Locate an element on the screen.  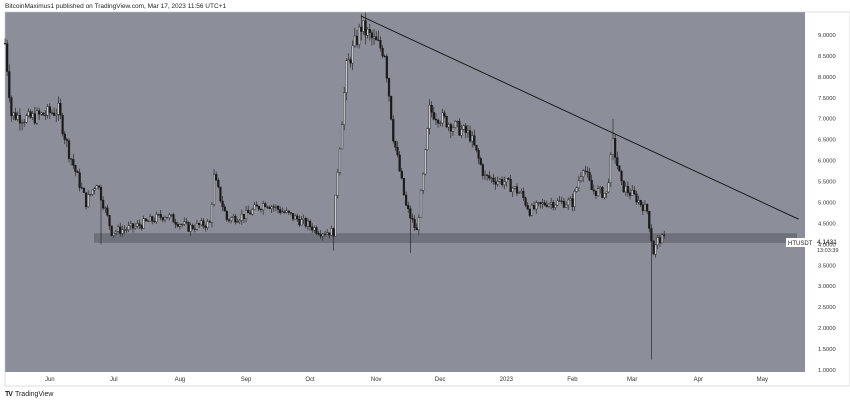
time-tick-label: Aug is located at coordinates (180, 380).